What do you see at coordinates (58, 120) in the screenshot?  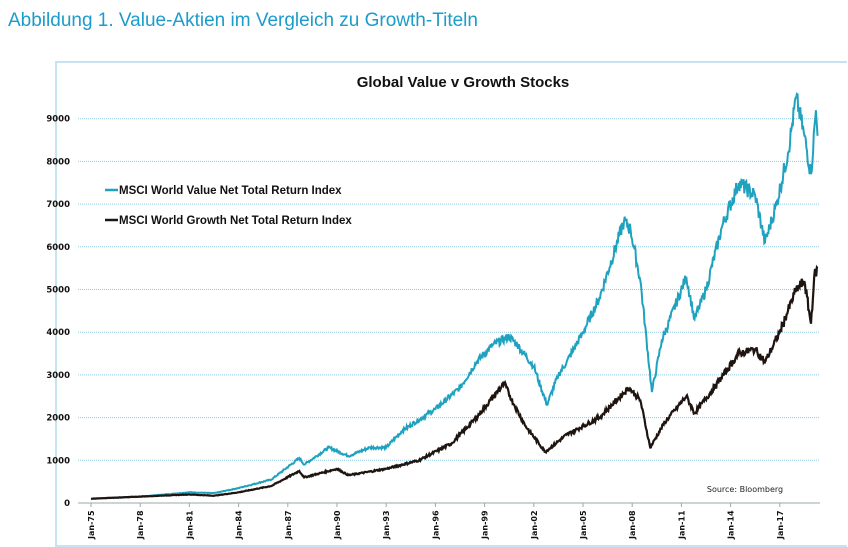 I see `y-tick-label: 9000` at bounding box center [58, 120].